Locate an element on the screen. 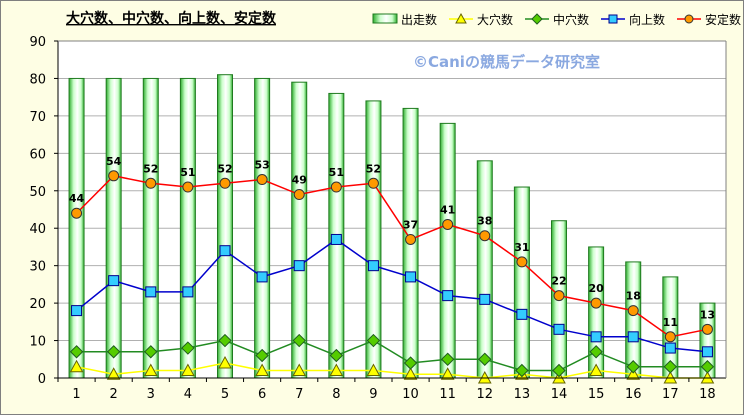 The width and height of the screenshot is (744, 415). x-tick-label-17: 17 is located at coordinates (670, 394).